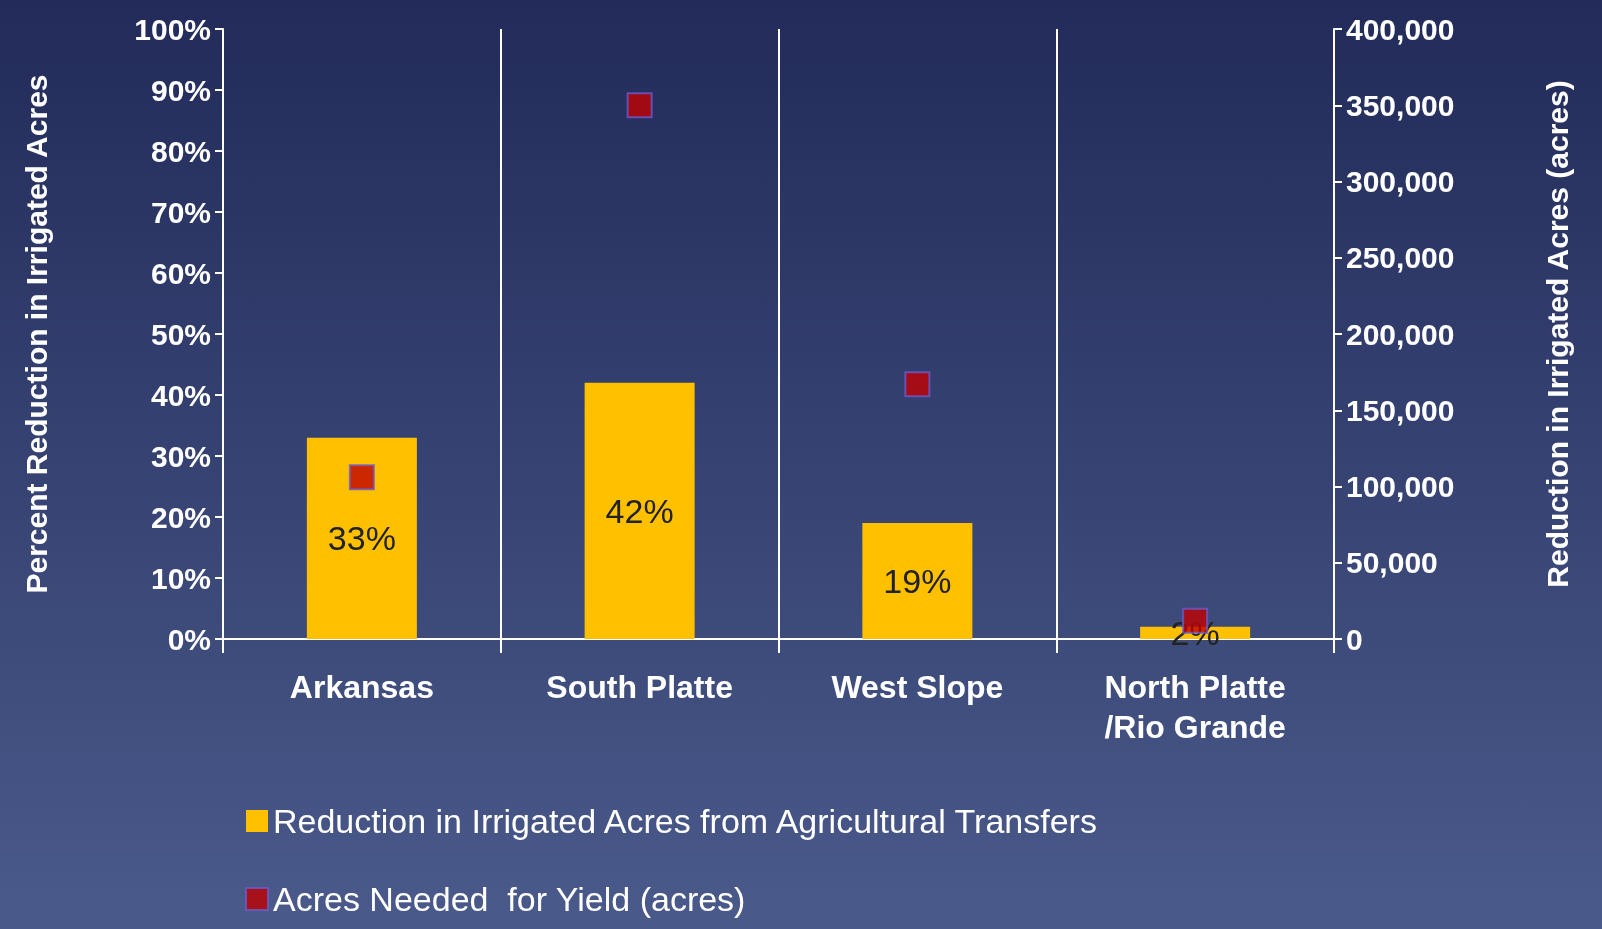  Describe the element at coordinates (1400, 334) in the screenshot. I see `y2-tick-label: 200,000` at that location.